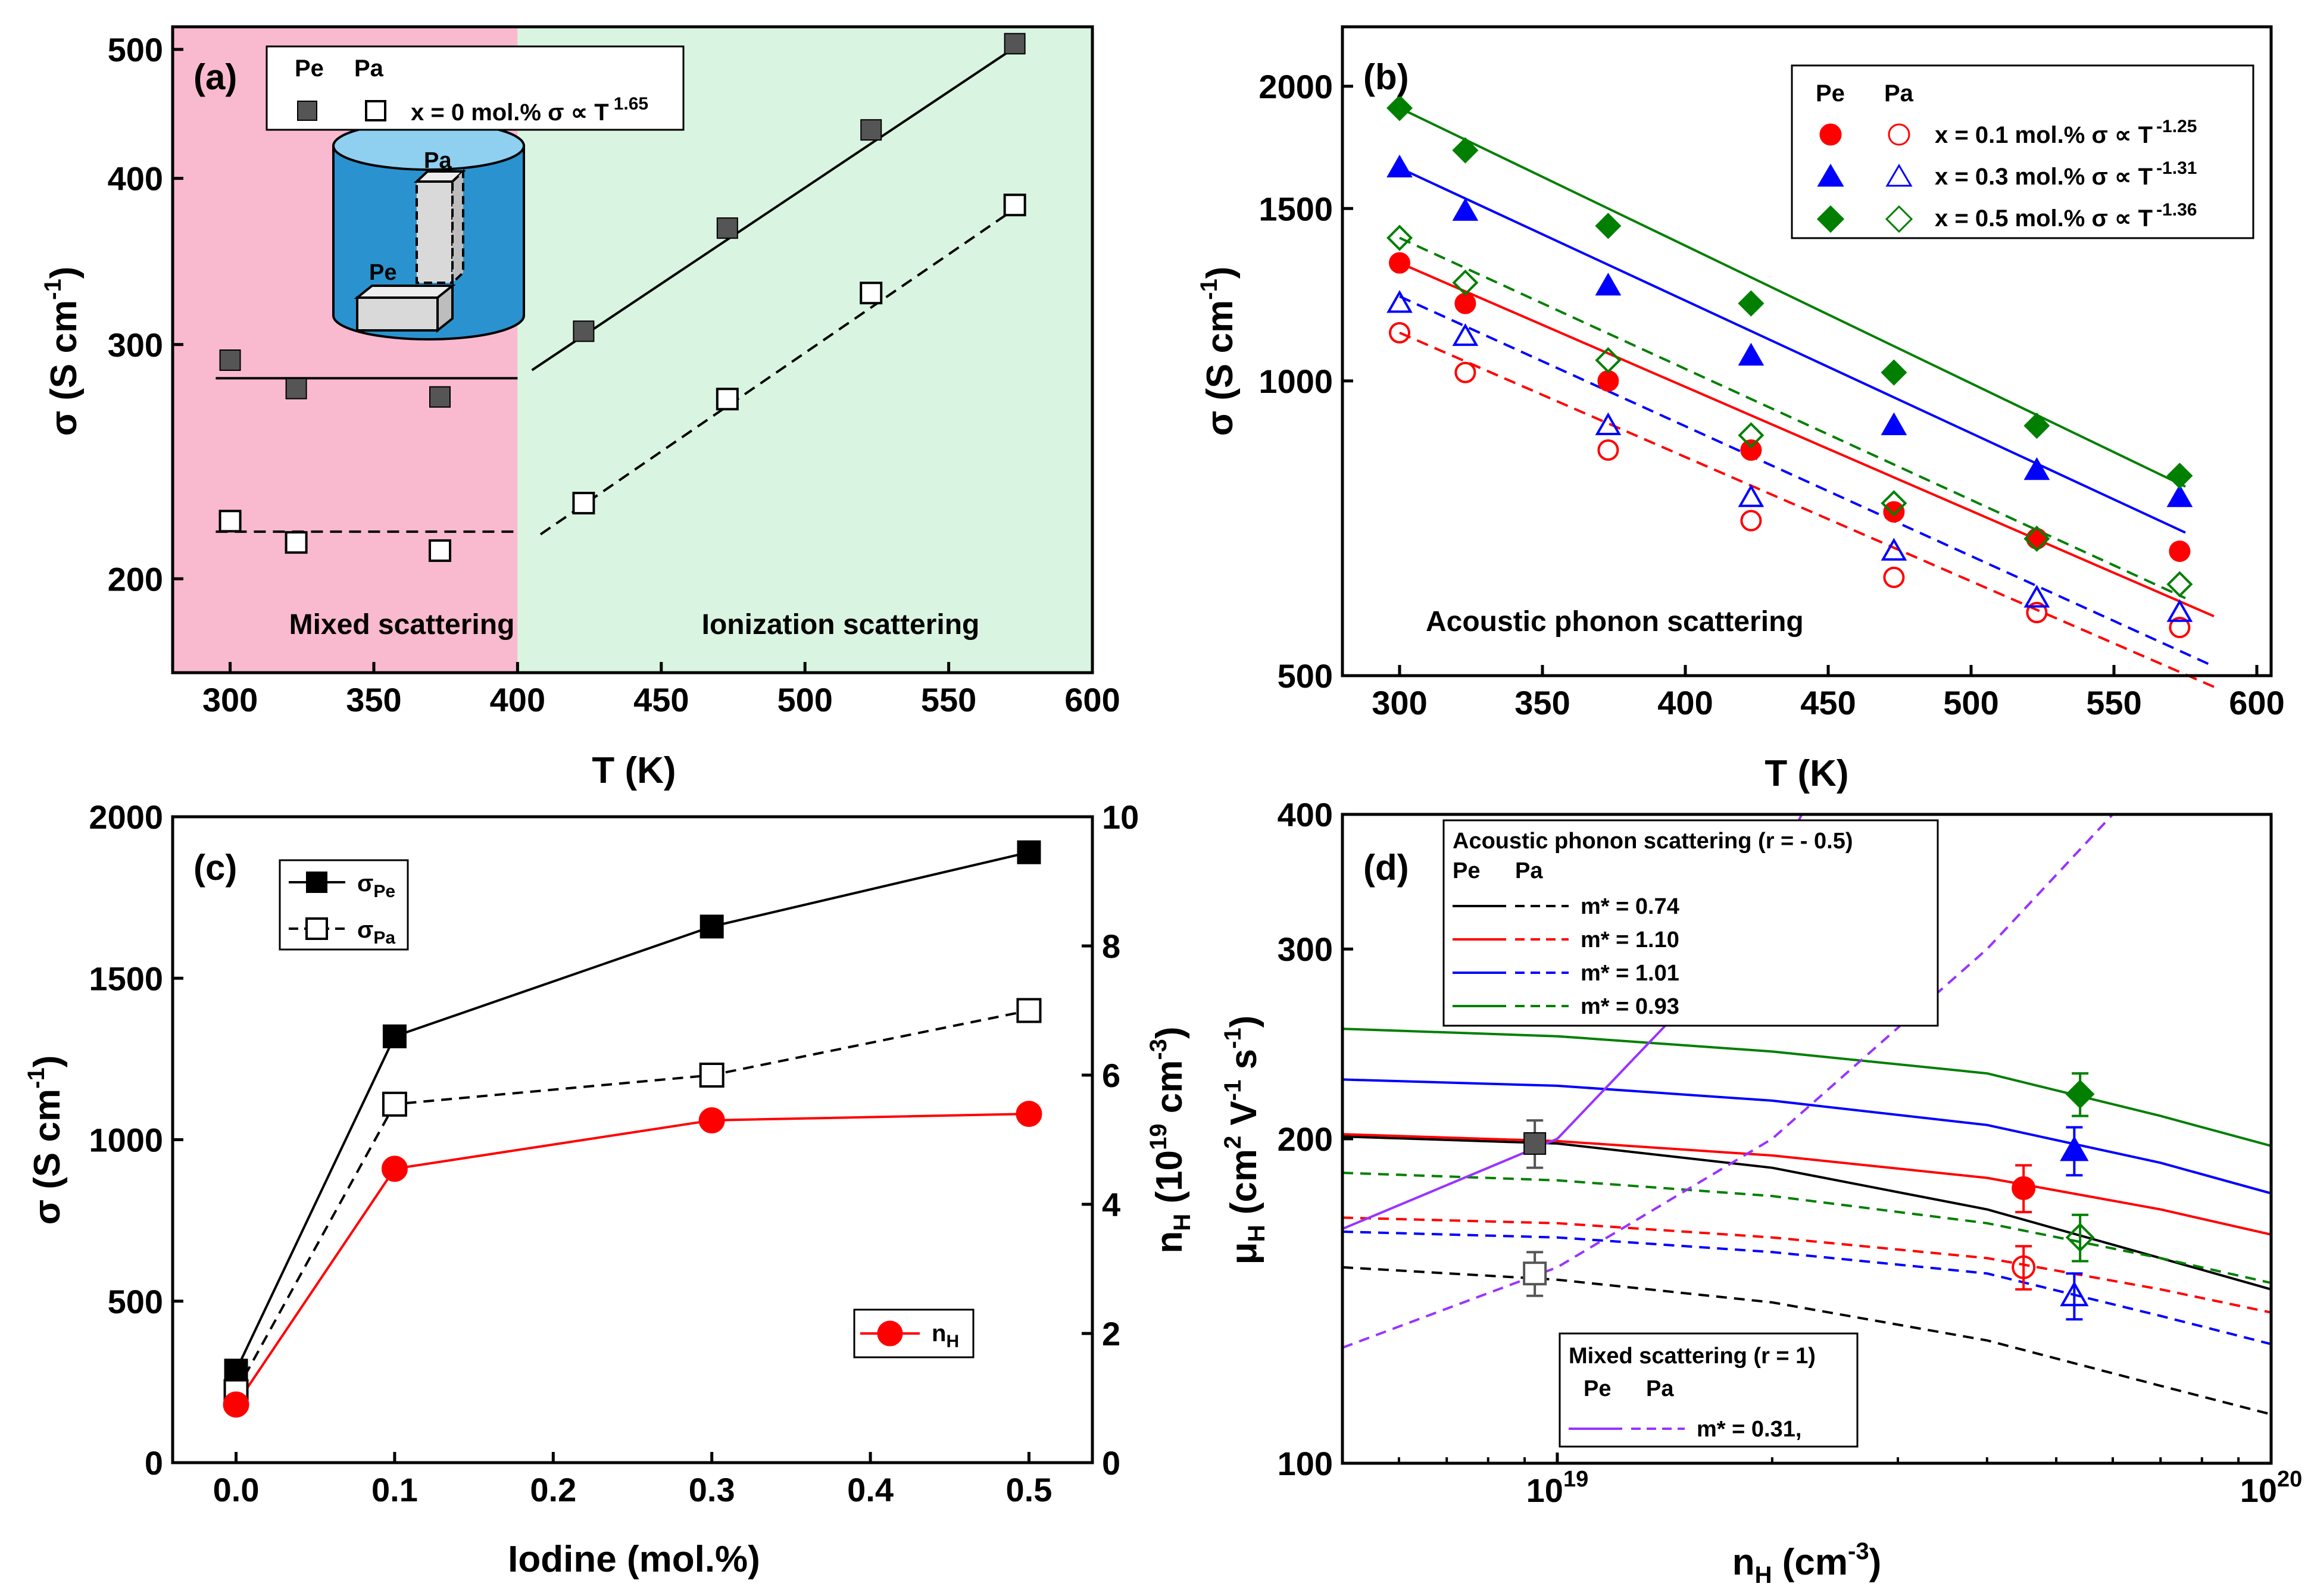 The height and width of the screenshot is (1596, 2311). I want to click on c-x-ticklabel-0.5: 0.5, so click(1029, 1489).